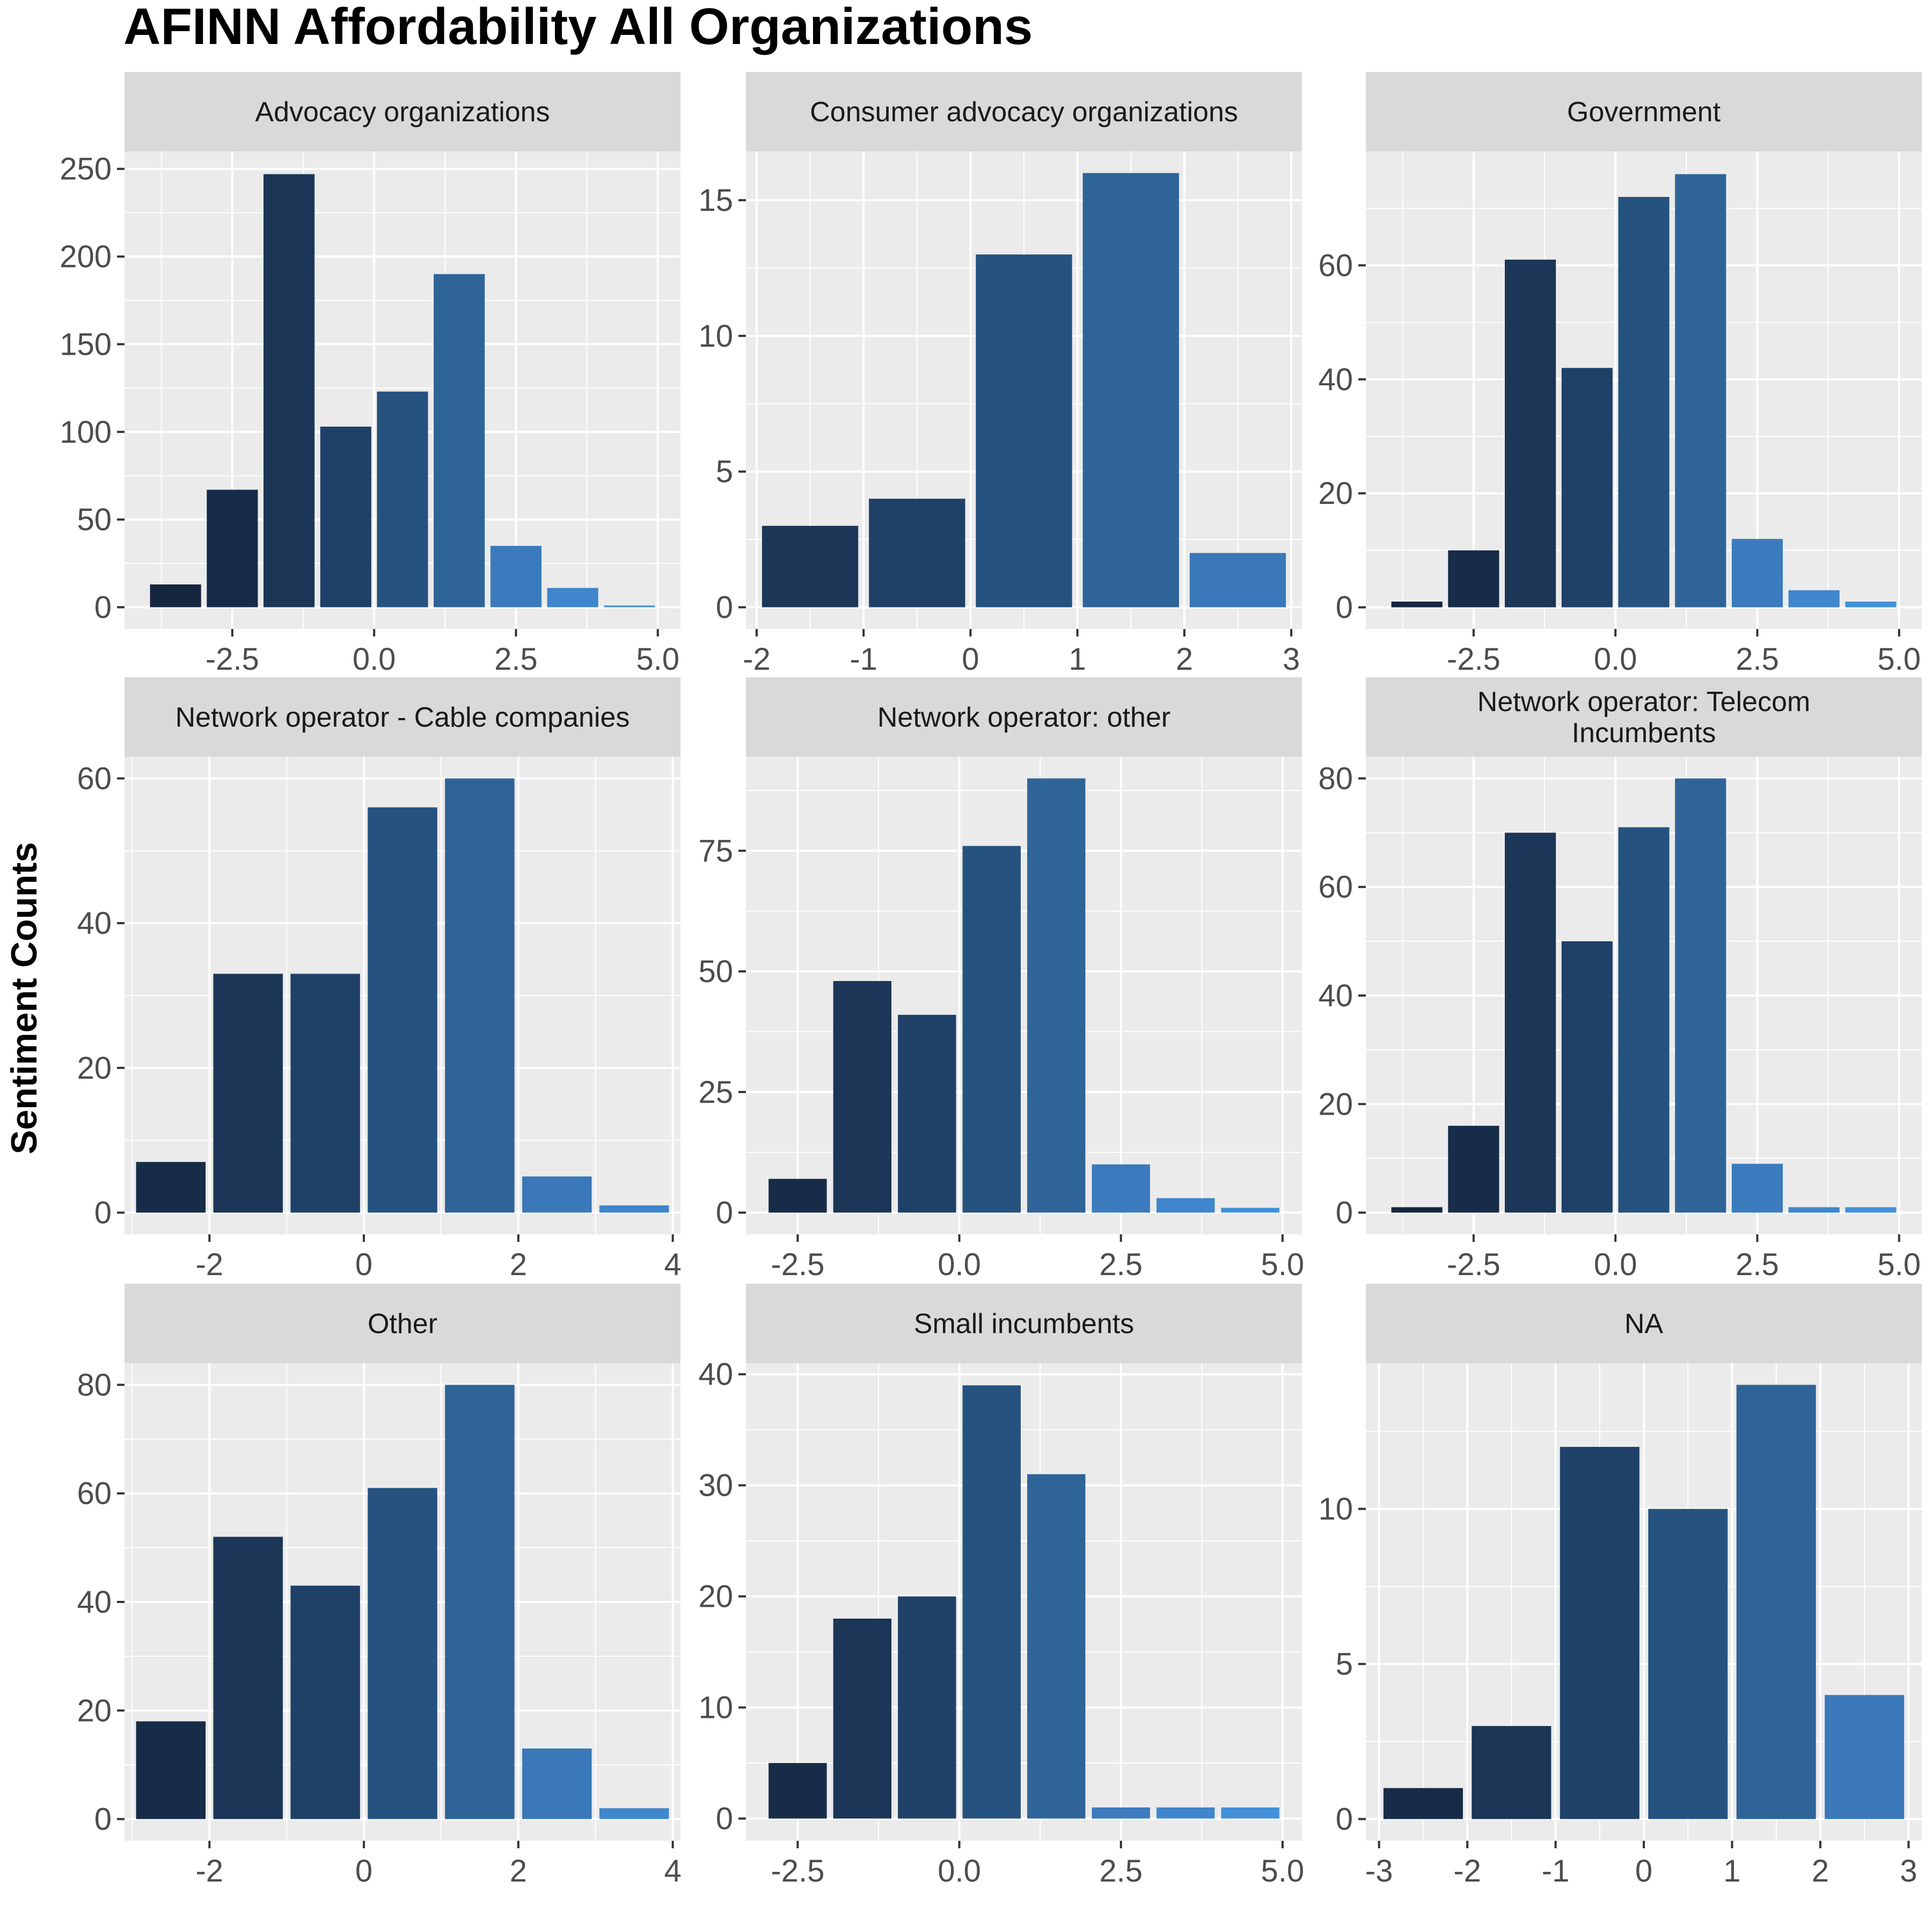 The height and width of the screenshot is (1932, 1932). Describe the element at coordinates (94, 519) in the screenshot. I see `y-tick-label: 50` at that location.